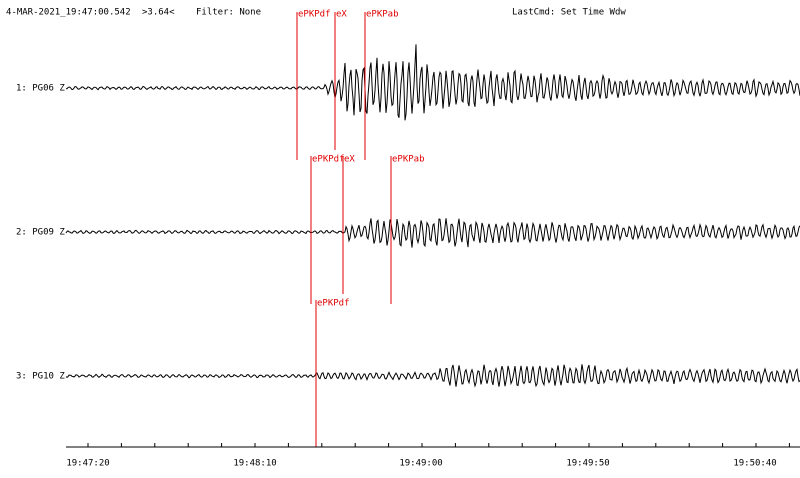 This screenshot has height=478, width=800. I want to click on time-label: 19:47:20, so click(87, 464).